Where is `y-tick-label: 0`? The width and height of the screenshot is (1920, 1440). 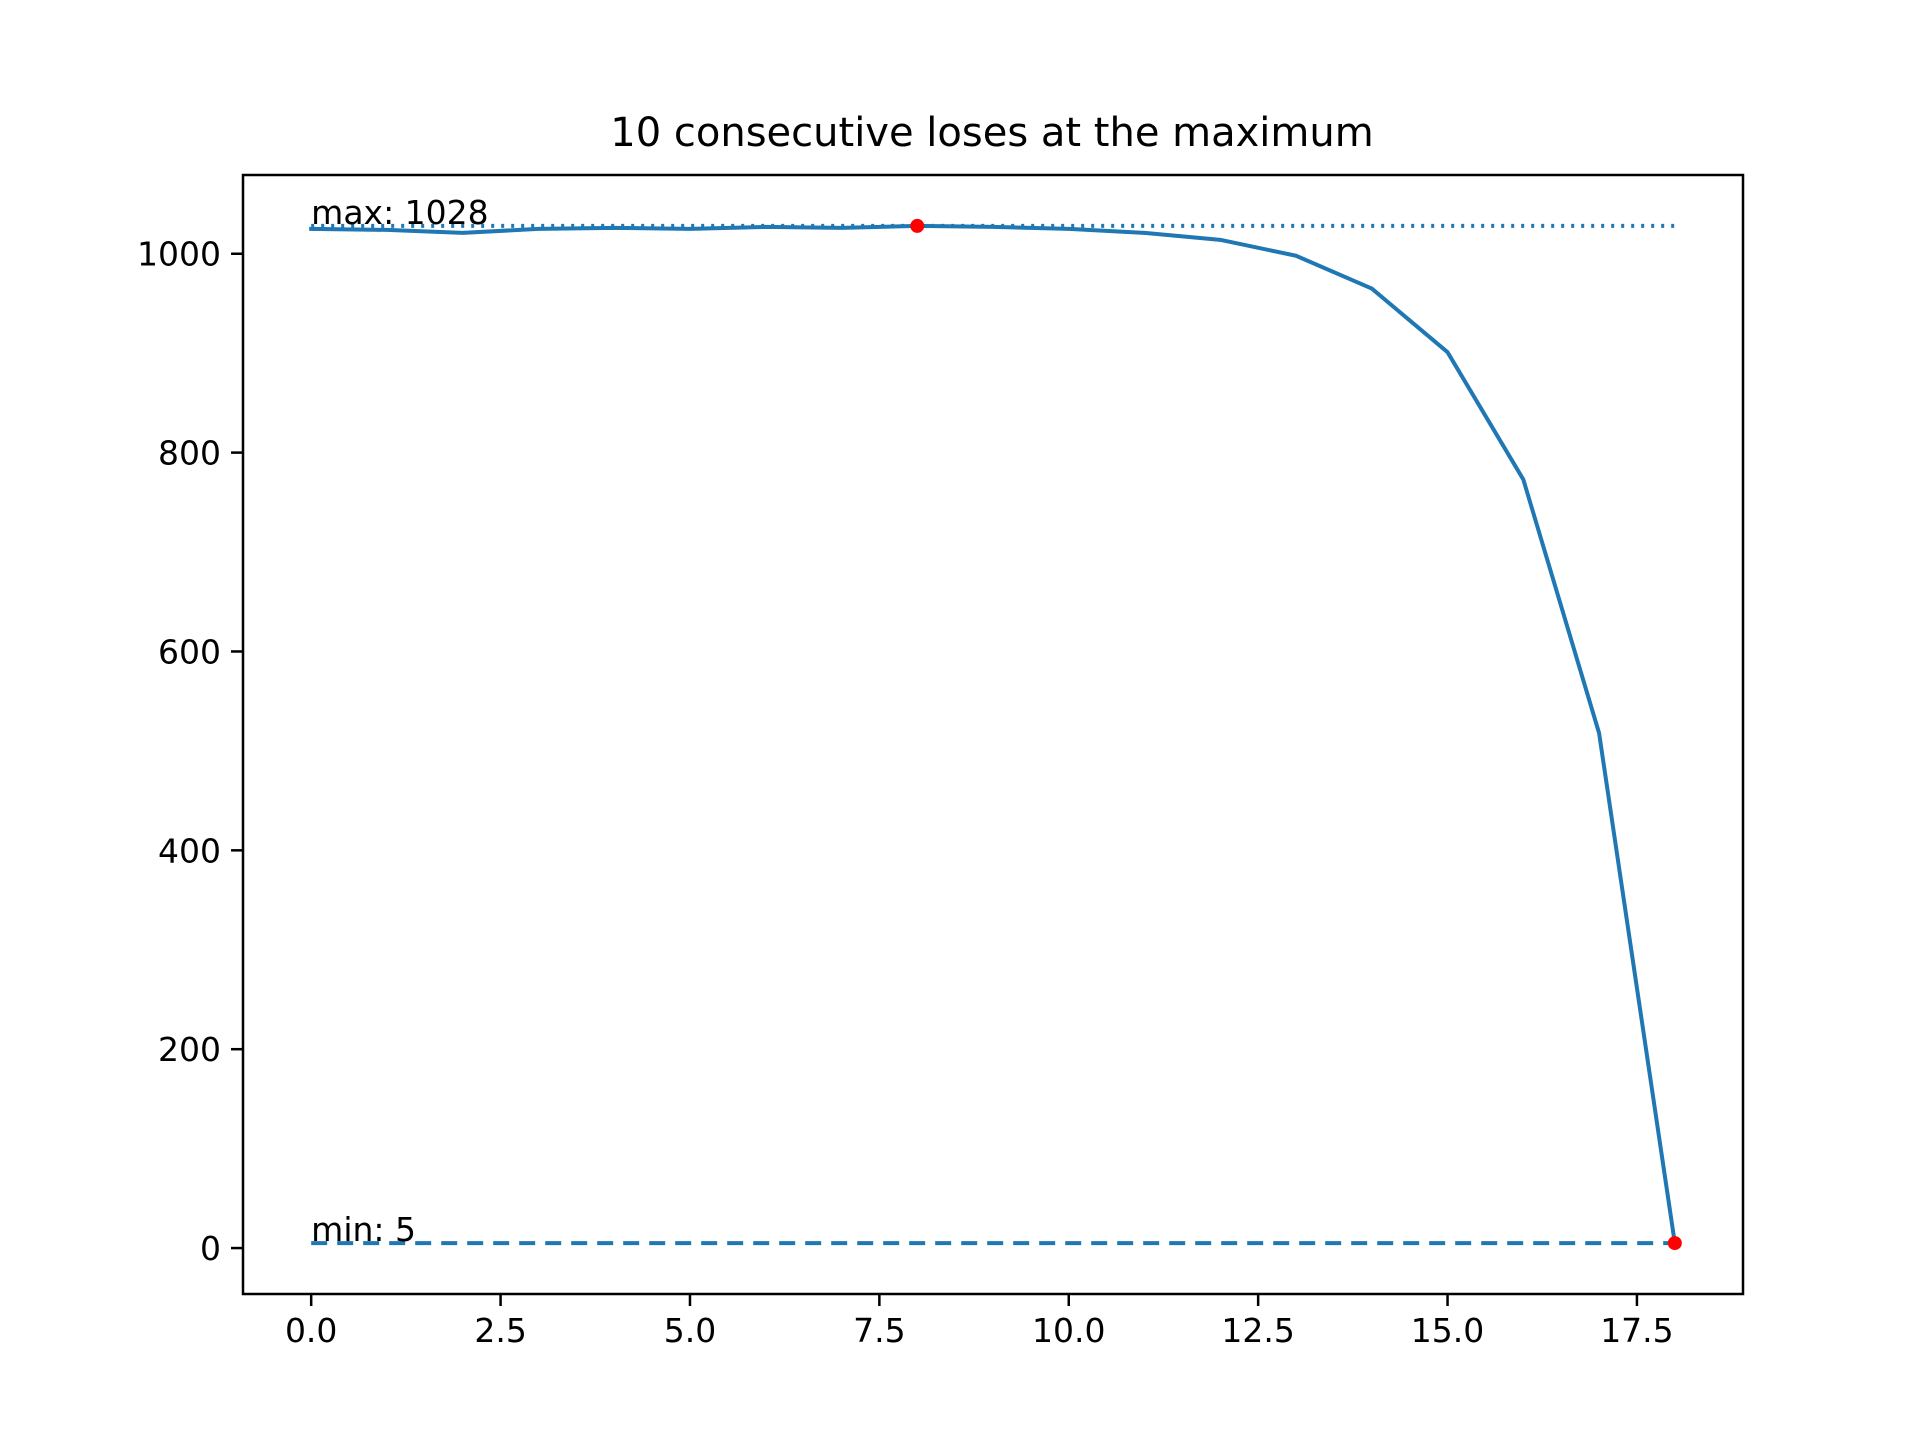
y-tick-label: 0 is located at coordinates (210, 1248).